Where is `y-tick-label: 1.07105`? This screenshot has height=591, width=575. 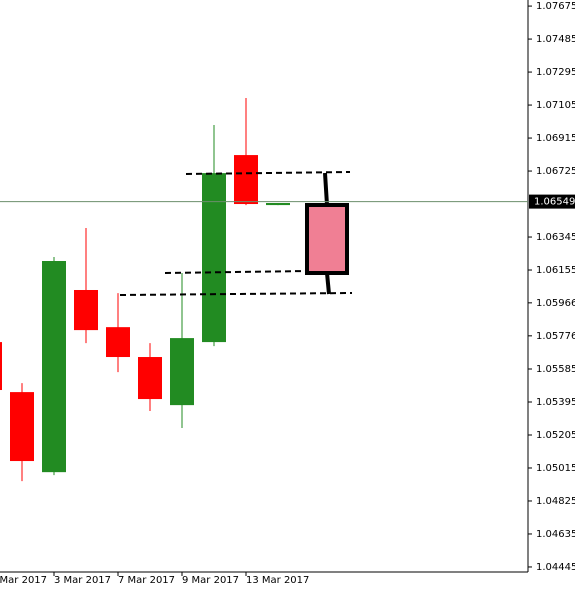
y-tick-label: 1.07105 is located at coordinates (555, 105).